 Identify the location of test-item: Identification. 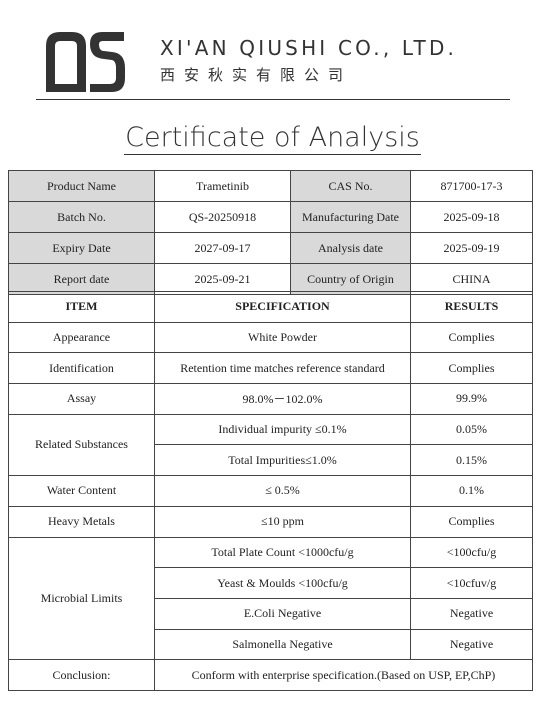
(81, 368).